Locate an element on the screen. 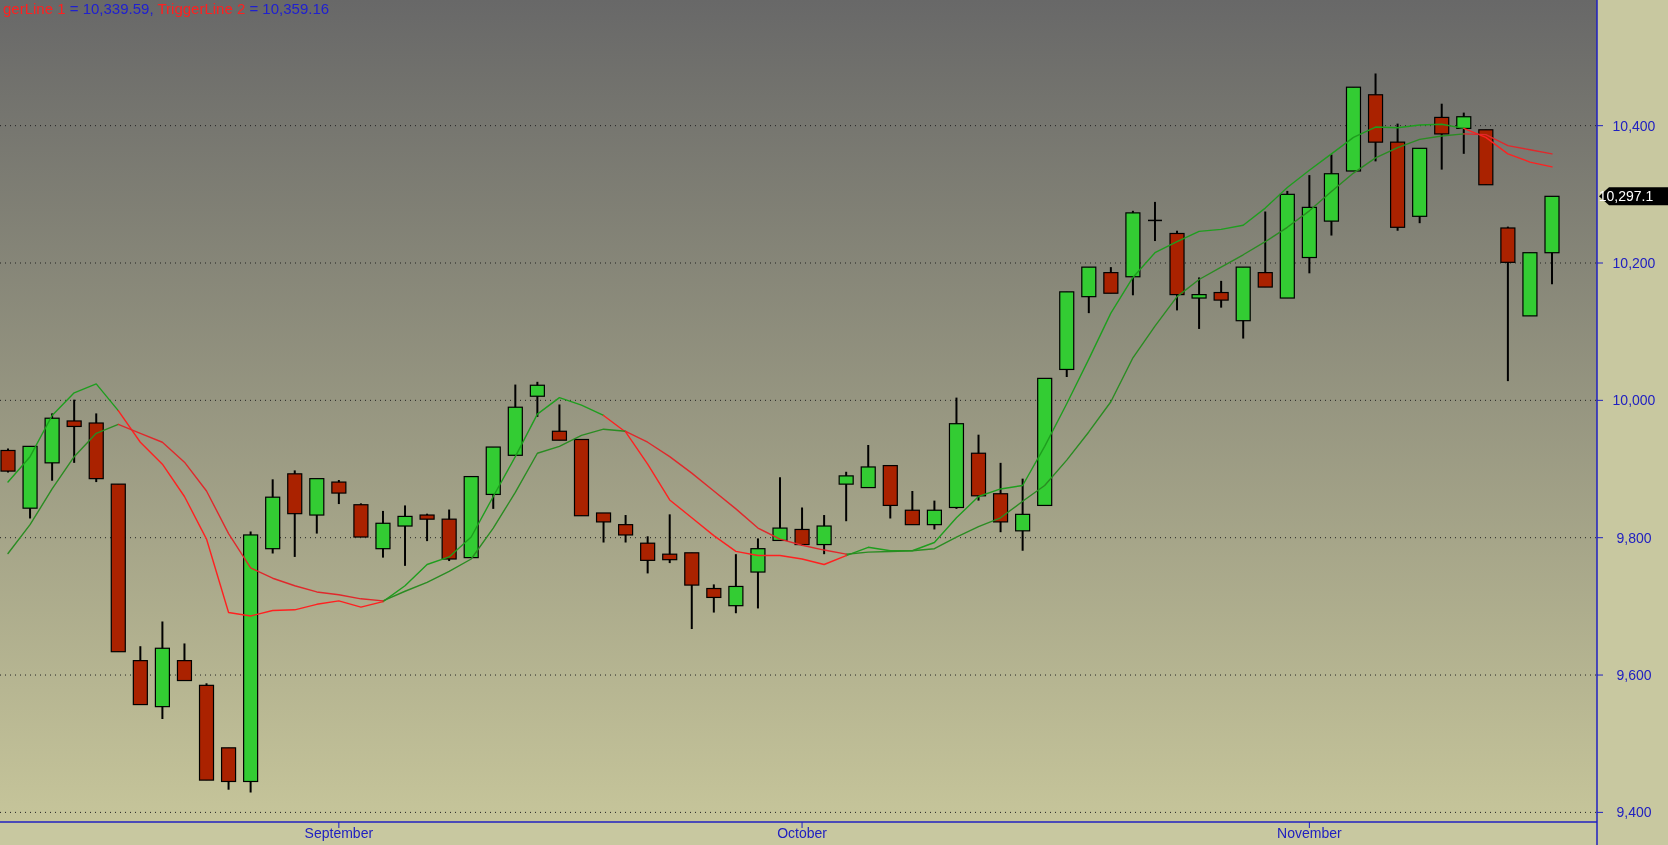  y-tick-label: 9,400 is located at coordinates (1634, 812).